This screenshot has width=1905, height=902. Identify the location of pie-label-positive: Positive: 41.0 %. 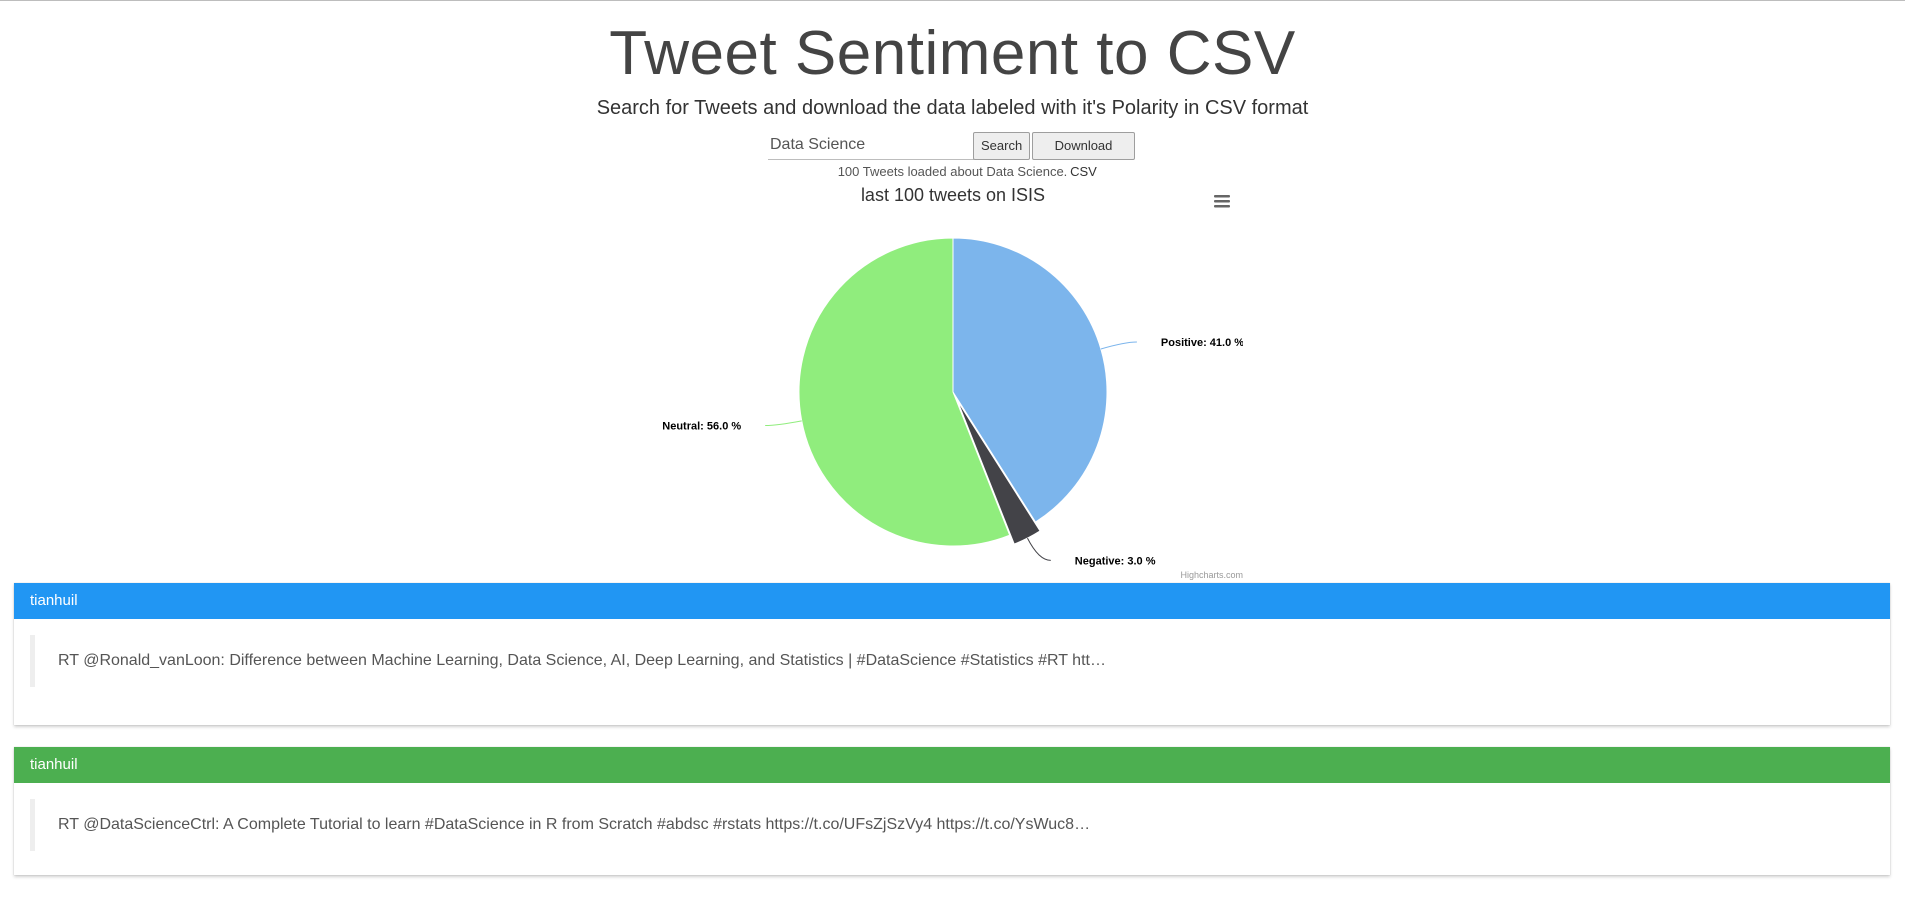
(1202, 343).